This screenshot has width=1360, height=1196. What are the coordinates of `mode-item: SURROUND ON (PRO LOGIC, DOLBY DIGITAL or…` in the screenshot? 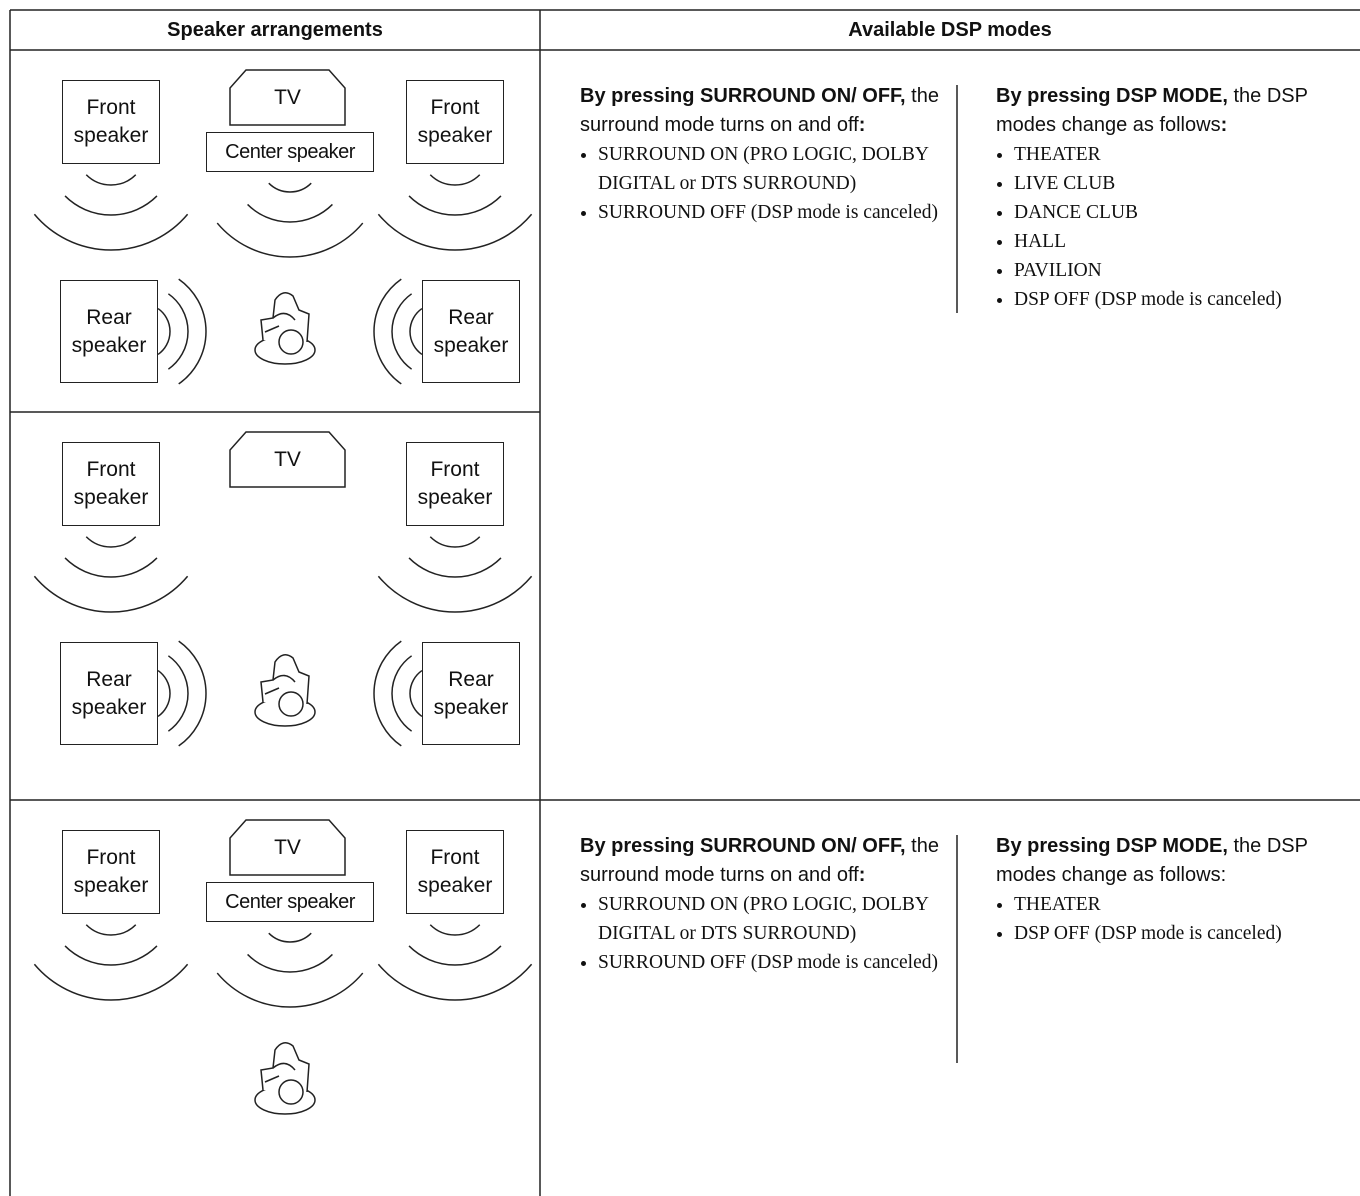 It's located at (769, 169).